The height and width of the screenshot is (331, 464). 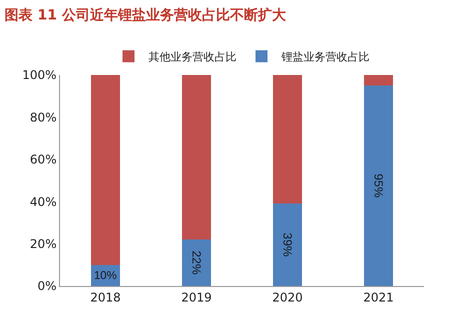 What do you see at coordinates (43, 201) in the screenshot?
I see `y-tick-label: 40%` at bounding box center [43, 201].